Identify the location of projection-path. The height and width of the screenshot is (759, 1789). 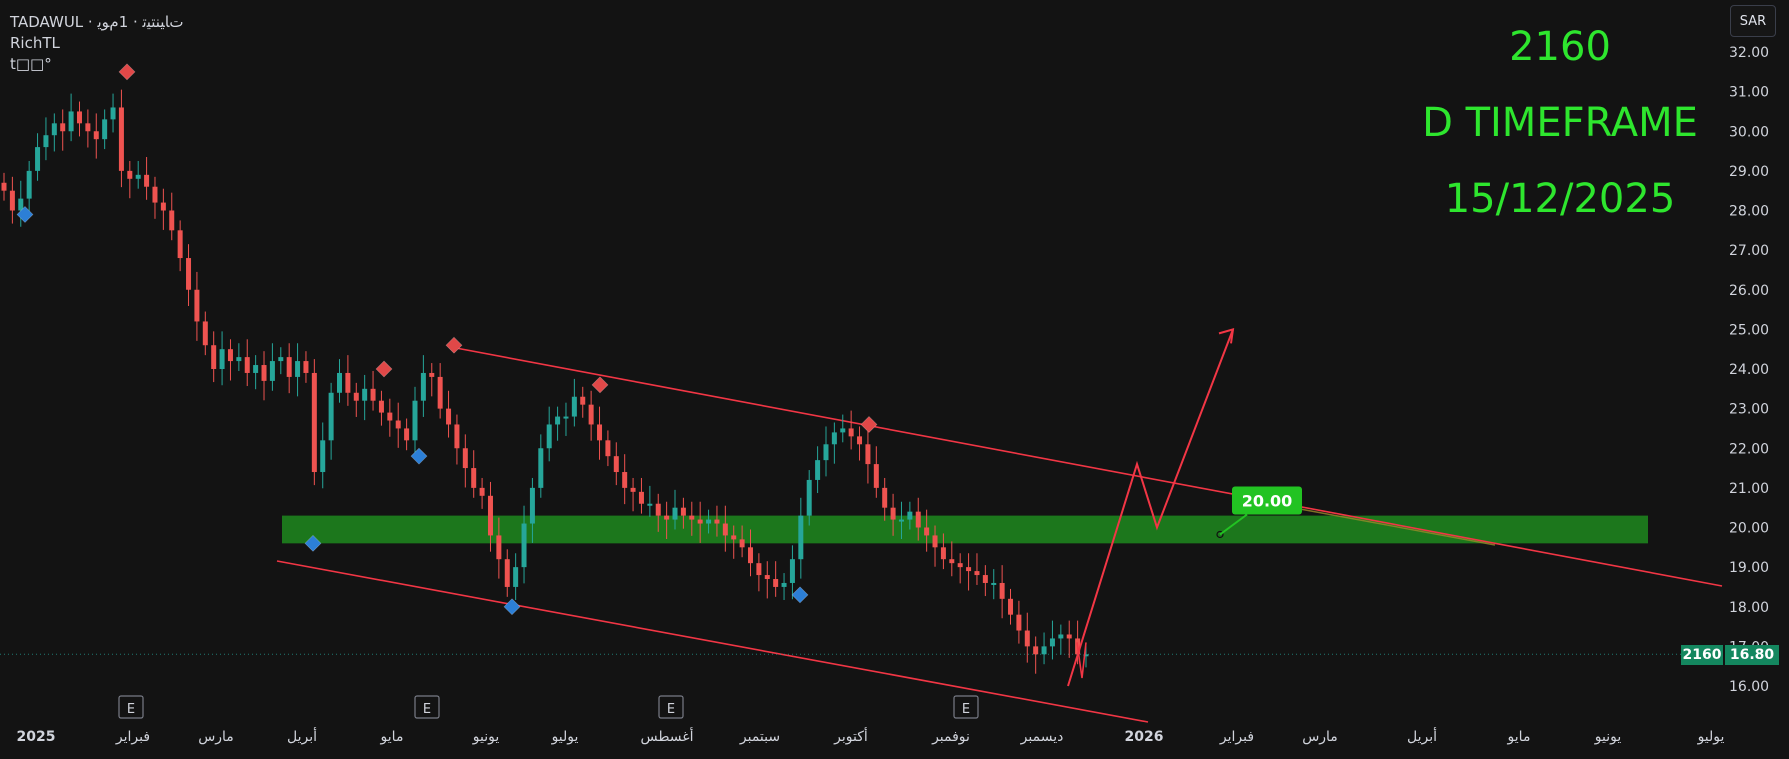
(1150, 508).